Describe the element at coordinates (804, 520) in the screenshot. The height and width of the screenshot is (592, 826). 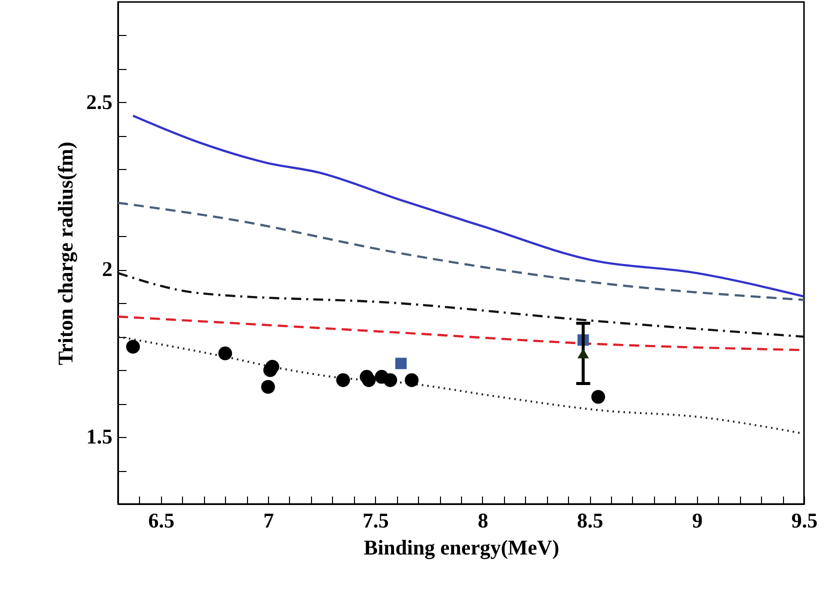
I see `x-tick-label: 9.5` at that location.